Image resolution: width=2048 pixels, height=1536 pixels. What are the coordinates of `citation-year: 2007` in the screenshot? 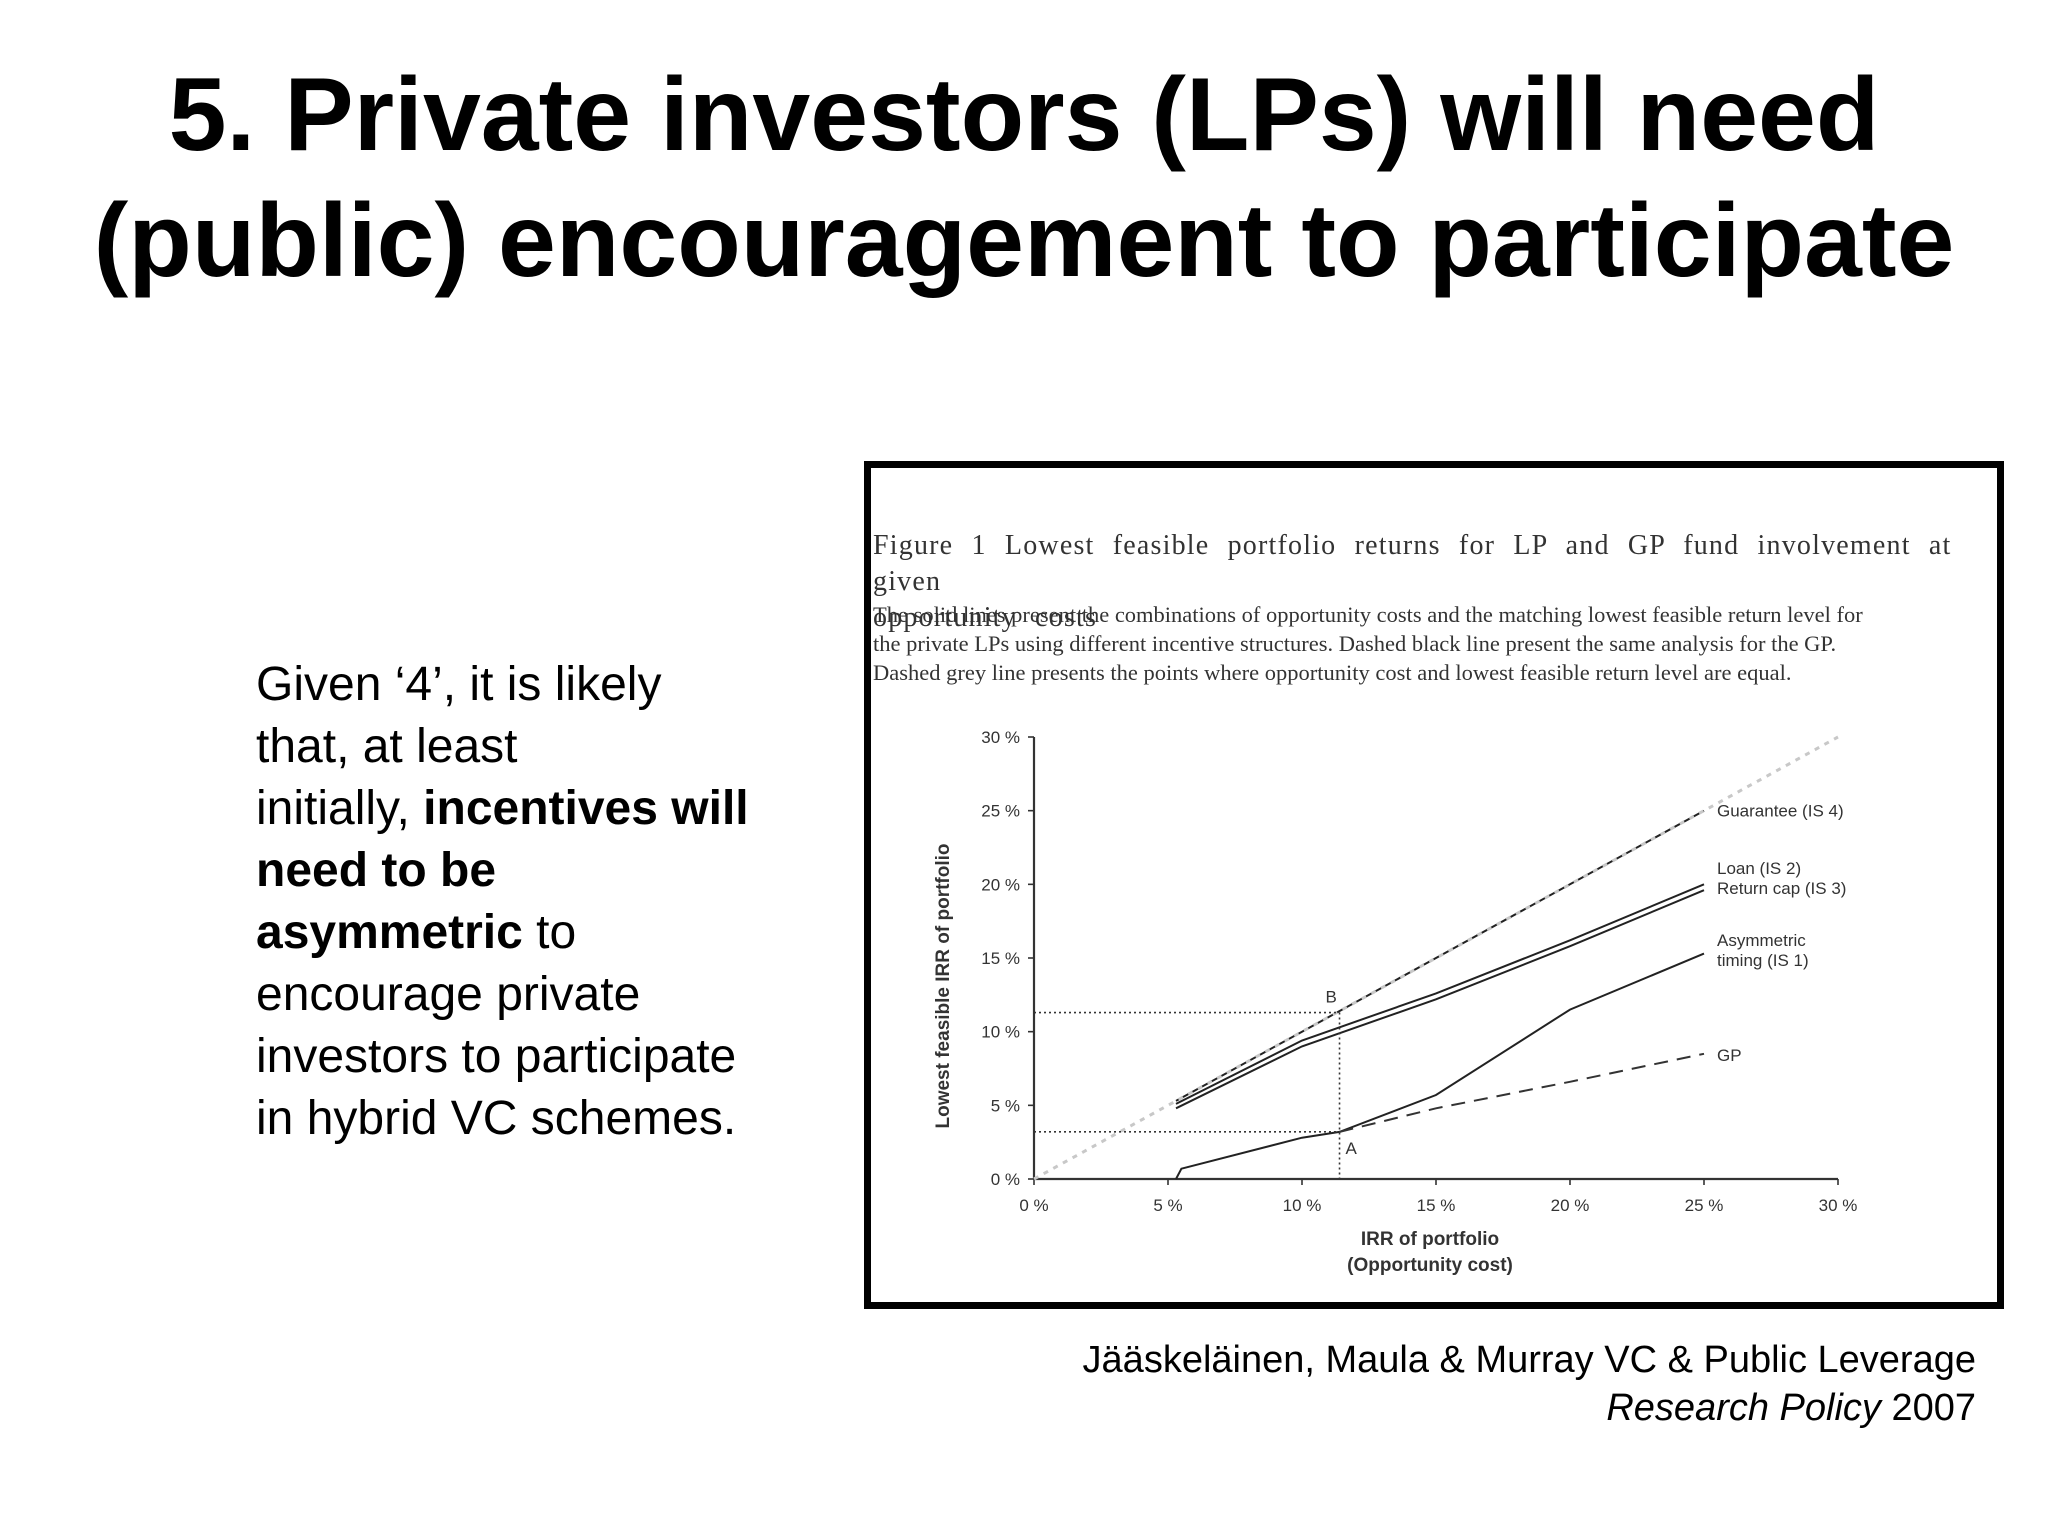 It's located at (1928, 1408).